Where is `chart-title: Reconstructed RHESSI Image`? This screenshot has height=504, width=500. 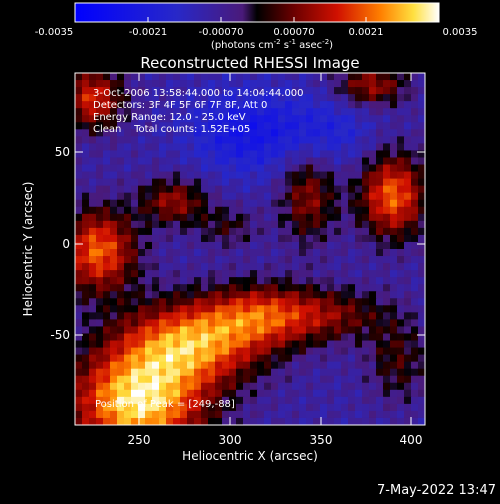 chart-title: Reconstructed RHESSI Image is located at coordinates (249, 63).